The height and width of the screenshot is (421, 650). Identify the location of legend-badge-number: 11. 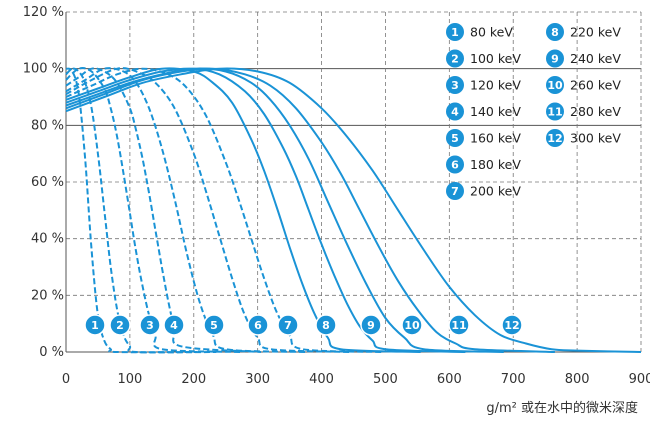
(554, 112).